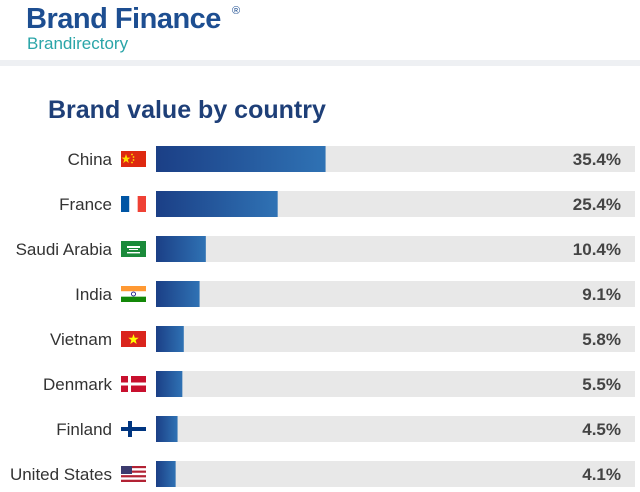  Describe the element at coordinates (93, 294) in the screenshot. I see `country-label: India` at that location.